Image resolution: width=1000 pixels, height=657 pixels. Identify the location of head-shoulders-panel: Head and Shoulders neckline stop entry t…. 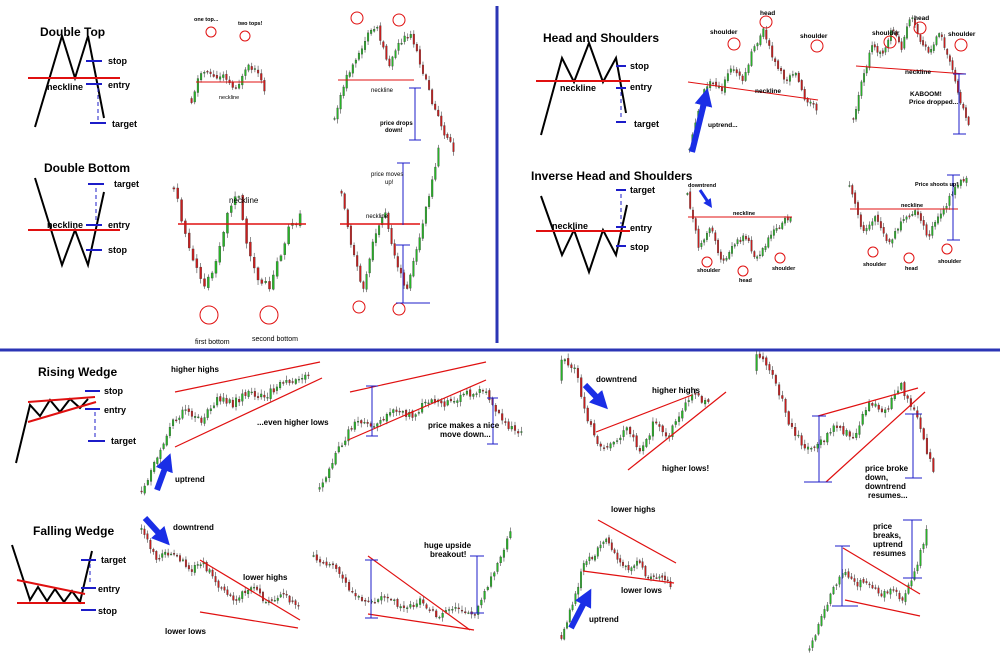
(756, 81).